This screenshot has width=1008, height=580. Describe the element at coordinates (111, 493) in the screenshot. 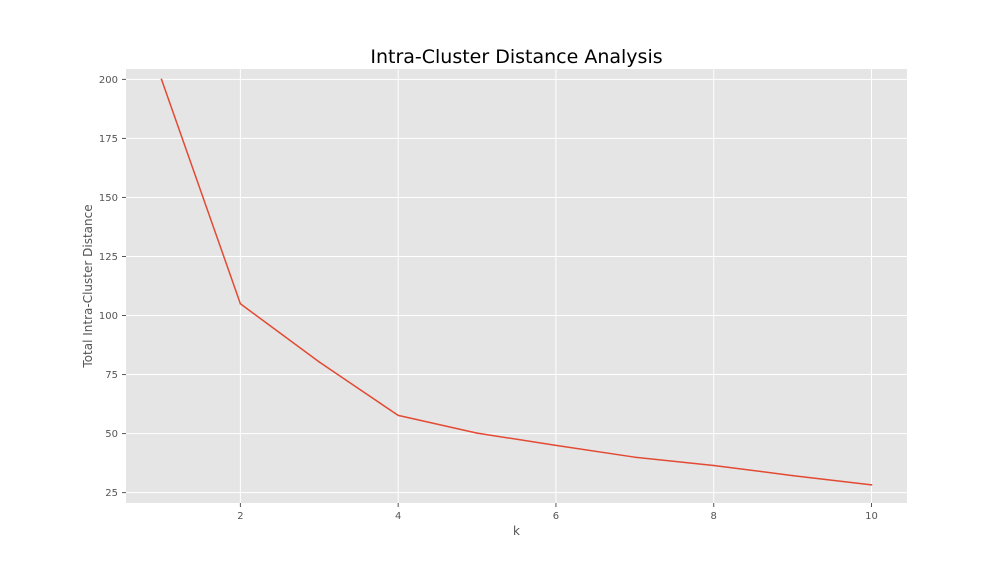

I see `y-tick-label: 25` at that location.